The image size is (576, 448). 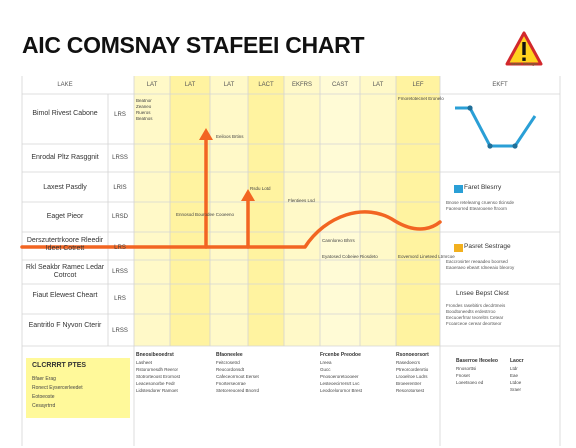 What do you see at coordinates (350, 256) in the screenshot?
I see `grid-note: Eyatosed Cobeiee Riosdeto` at bounding box center [350, 256].